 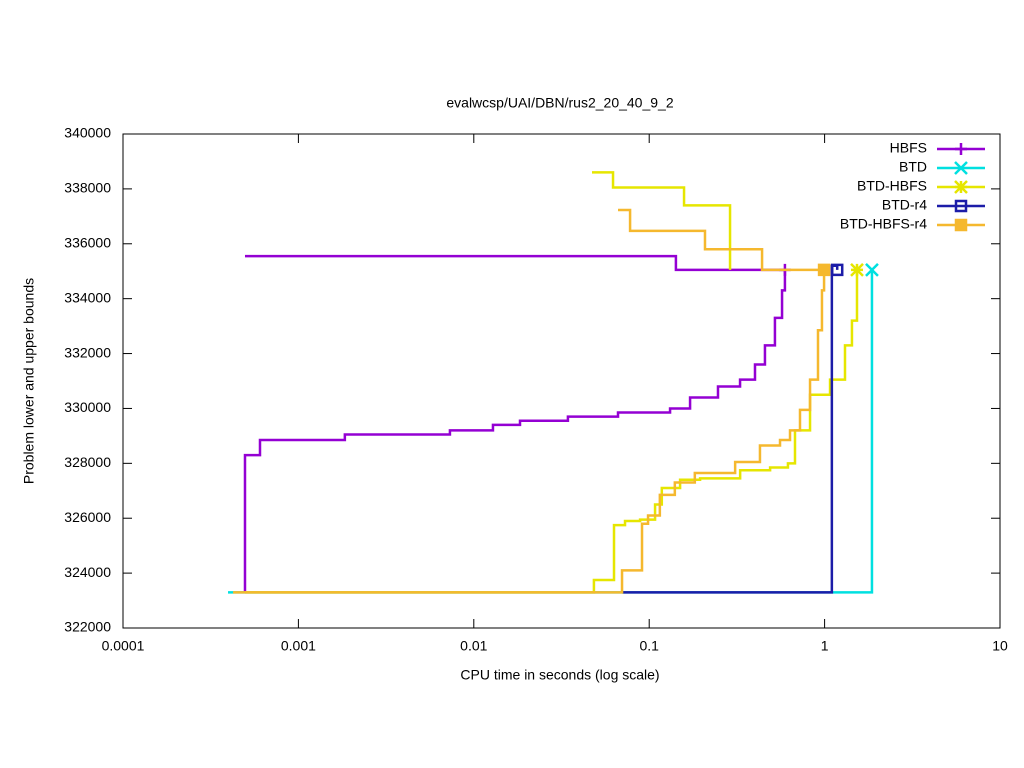 I want to click on x-tick-label: 0.0001, so click(x=123, y=646).